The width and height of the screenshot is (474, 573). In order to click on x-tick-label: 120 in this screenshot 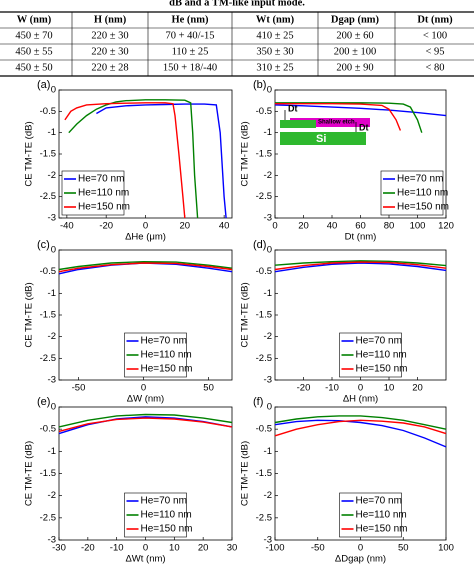, I will do `click(446, 226)`.